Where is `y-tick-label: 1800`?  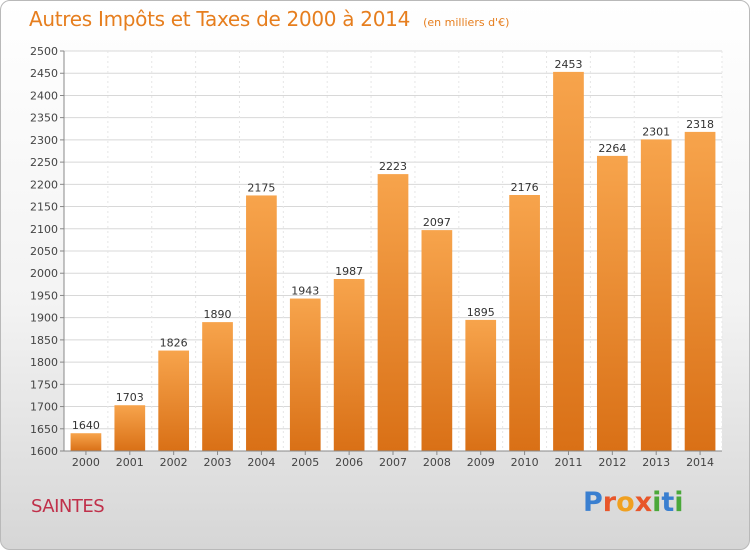
y-tick-label: 1800 is located at coordinates (44, 362).